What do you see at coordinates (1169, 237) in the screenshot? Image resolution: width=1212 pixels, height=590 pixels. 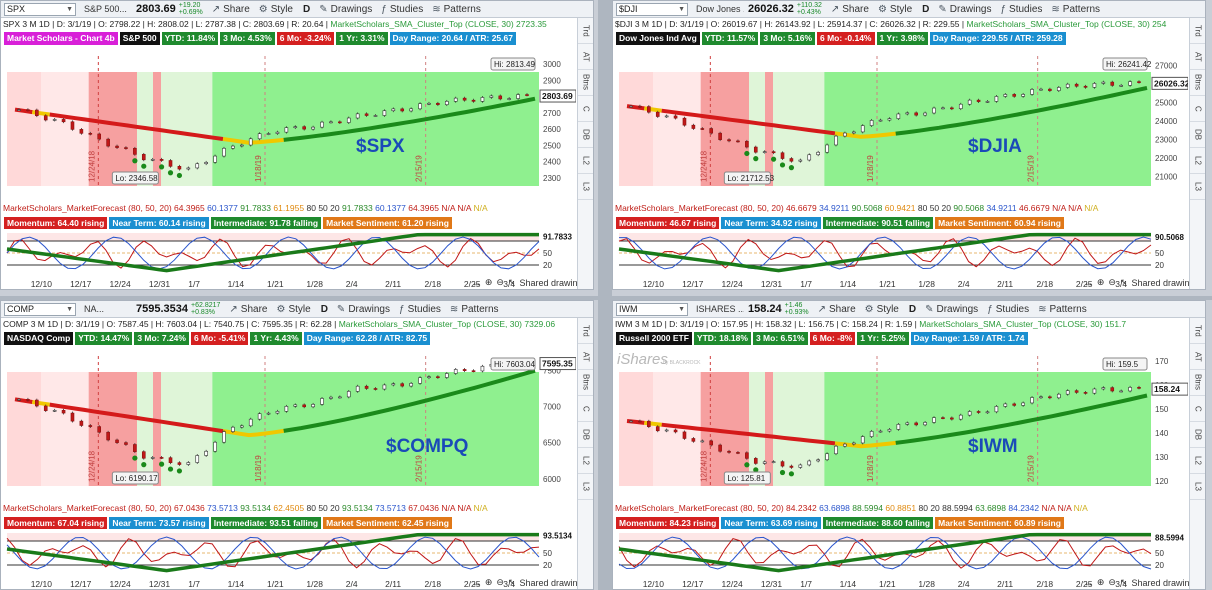 I see `oscillator-value-tag: 90.5068` at bounding box center [1169, 237].